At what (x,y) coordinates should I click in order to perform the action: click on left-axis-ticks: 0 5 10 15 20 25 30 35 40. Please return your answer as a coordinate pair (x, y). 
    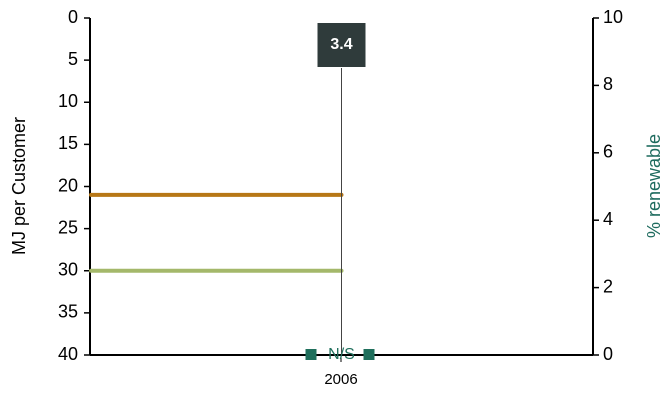
    Looking at the image, I should click on (74, 185).